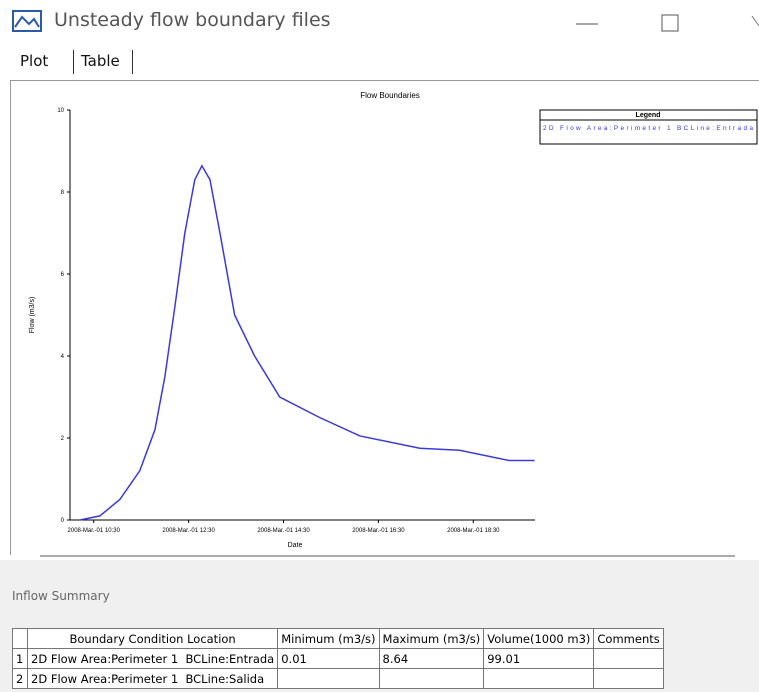 Image resolution: width=759 pixels, height=692 pixels. Describe the element at coordinates (63, 193) in the screenshot. I see `y-tick-label: 8` at that location.